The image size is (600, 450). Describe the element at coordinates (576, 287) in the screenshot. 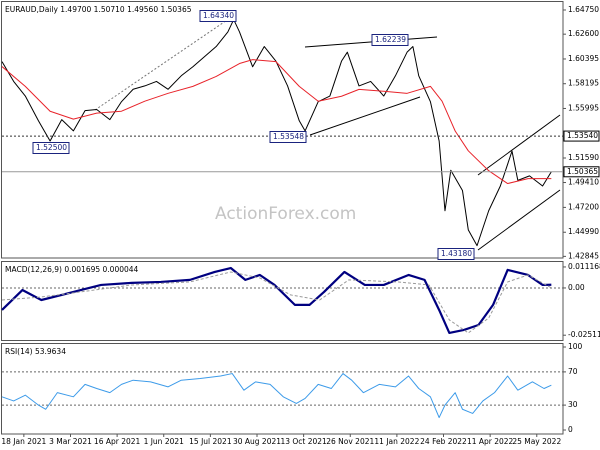

I see `y-tick-label: 0.00` at that location.